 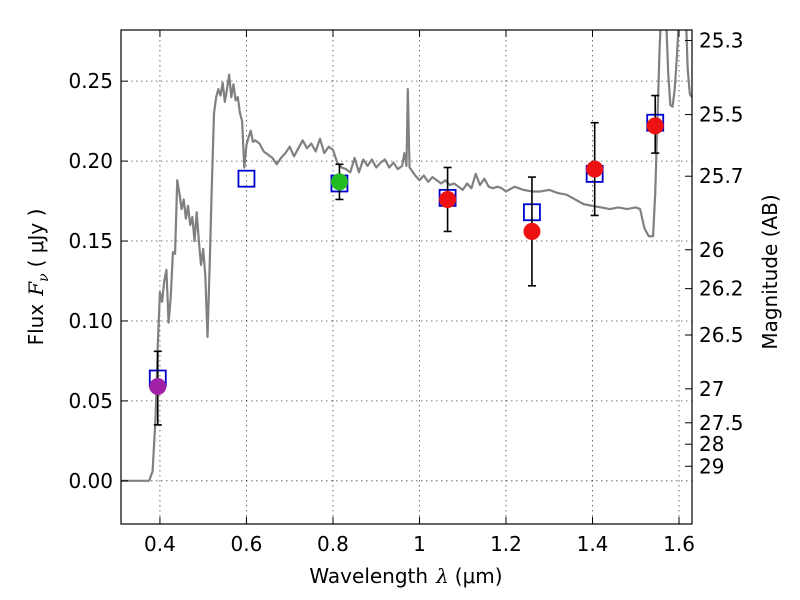 I want to click on x-tick-label: 0.8, so click(x=333, y=544).